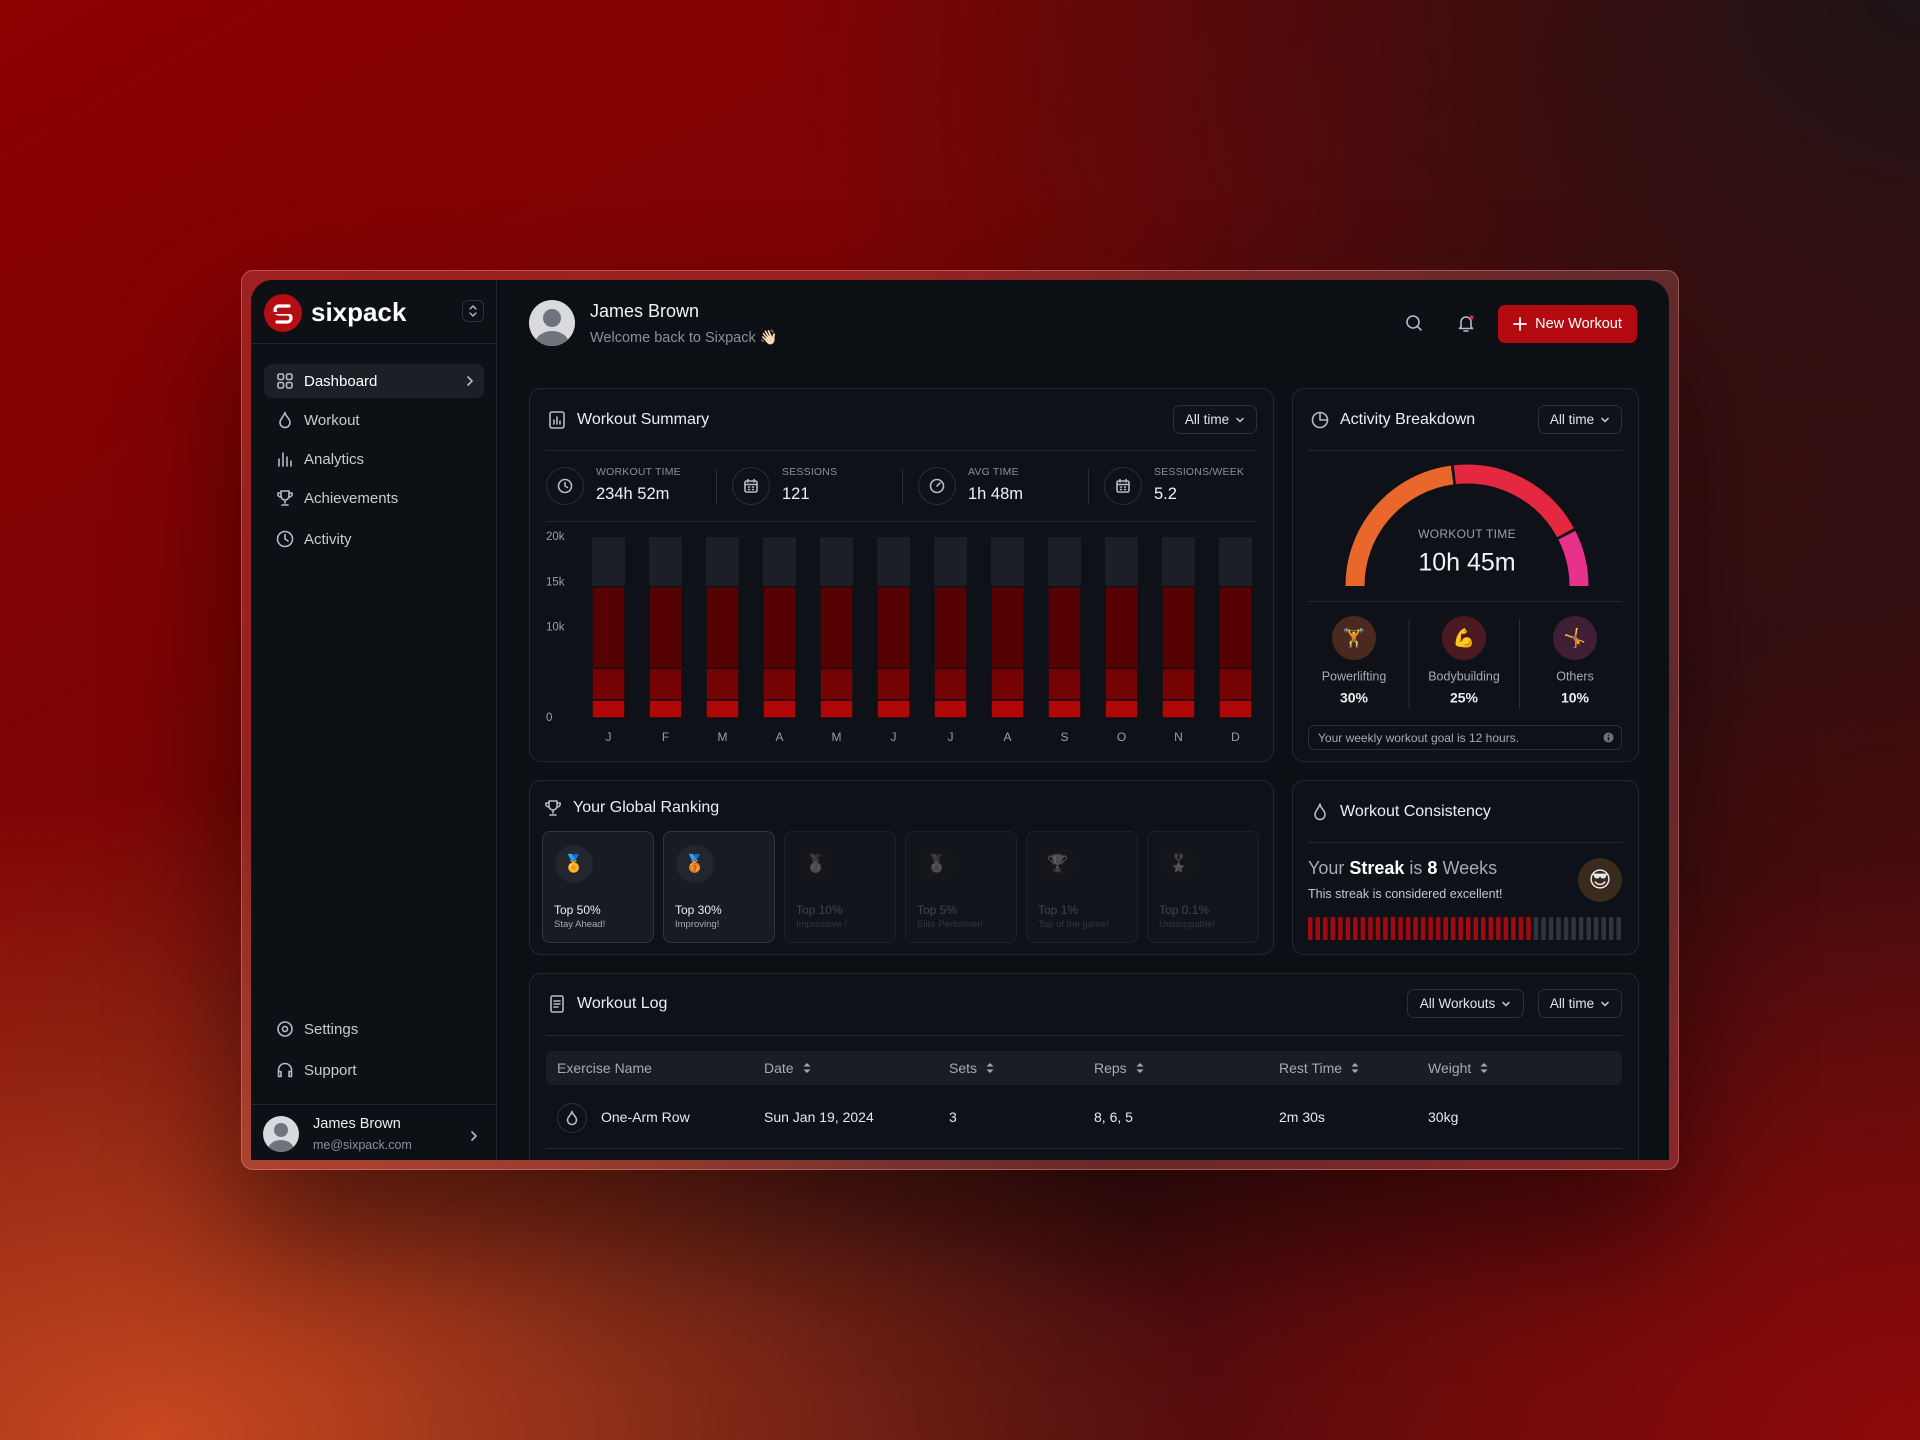 The image size is (1920, 1440). Describe the element at coordinates (373, 1132) in the screenshot. I see `user-menu: James Brown me@sixpack.com` at that location.